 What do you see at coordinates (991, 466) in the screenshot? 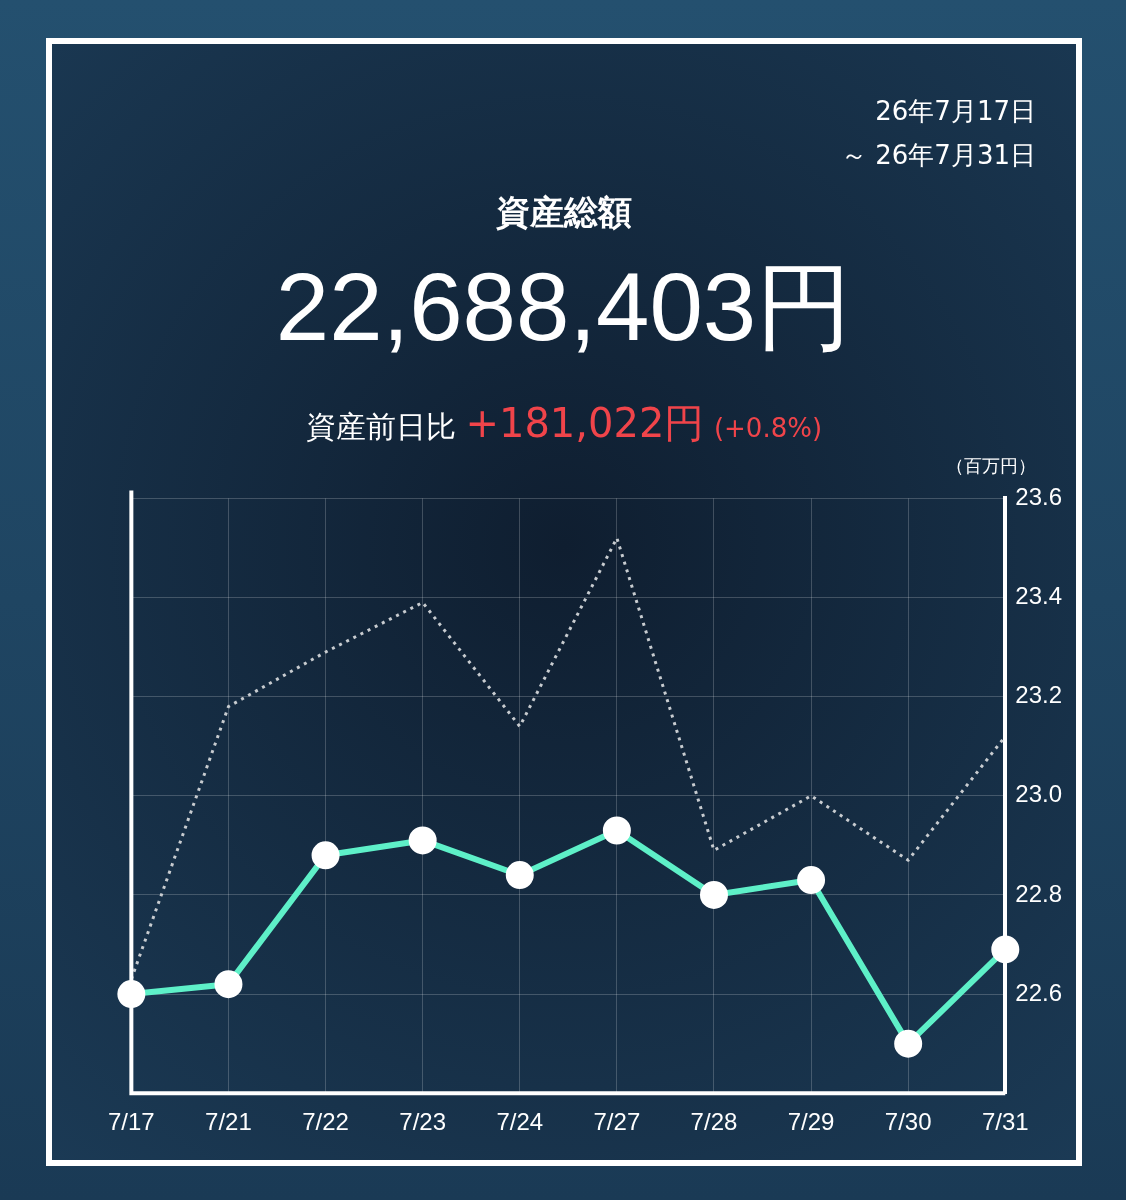
I see `y-axis-title: （百万円）` at bounding box center [991, 466].